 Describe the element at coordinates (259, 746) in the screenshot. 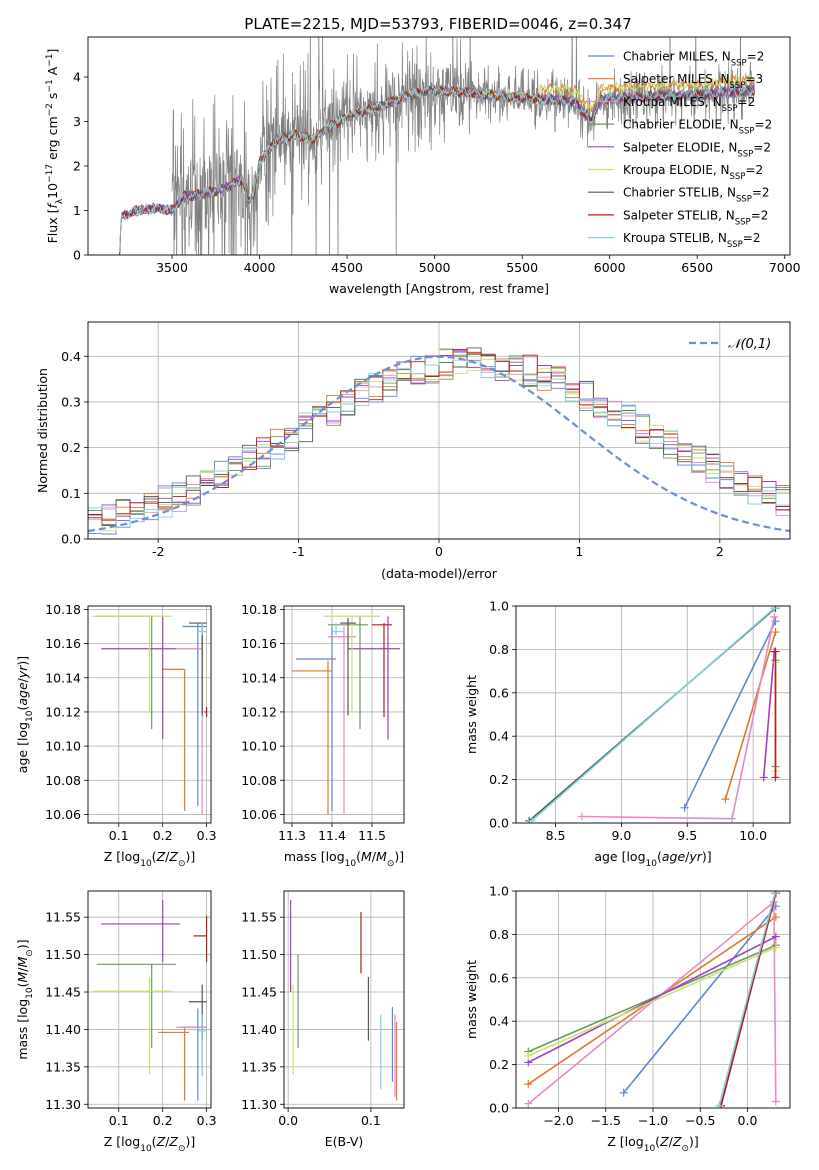

I see `y-tick-label: 10.10` at that location.